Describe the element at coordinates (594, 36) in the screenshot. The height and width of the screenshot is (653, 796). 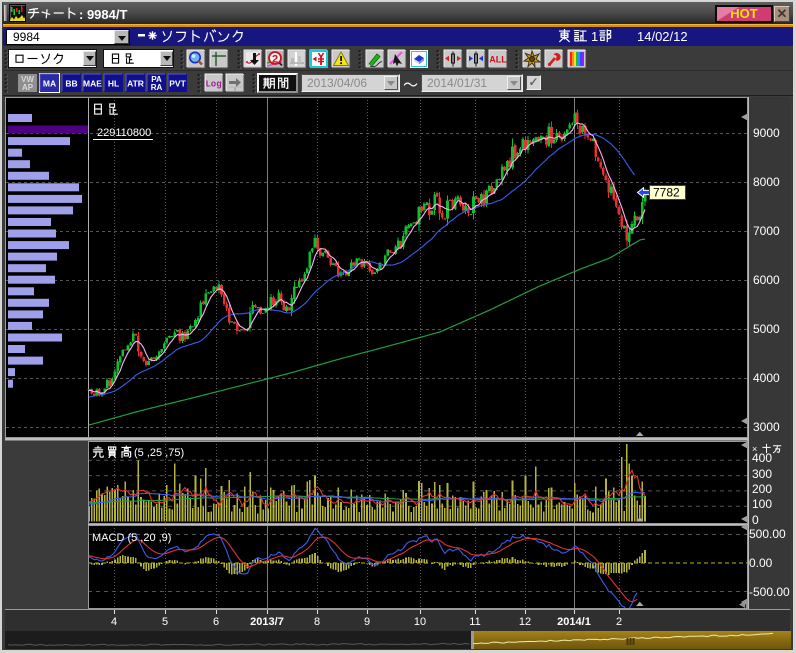
I see `svg-text: 1` at that location.